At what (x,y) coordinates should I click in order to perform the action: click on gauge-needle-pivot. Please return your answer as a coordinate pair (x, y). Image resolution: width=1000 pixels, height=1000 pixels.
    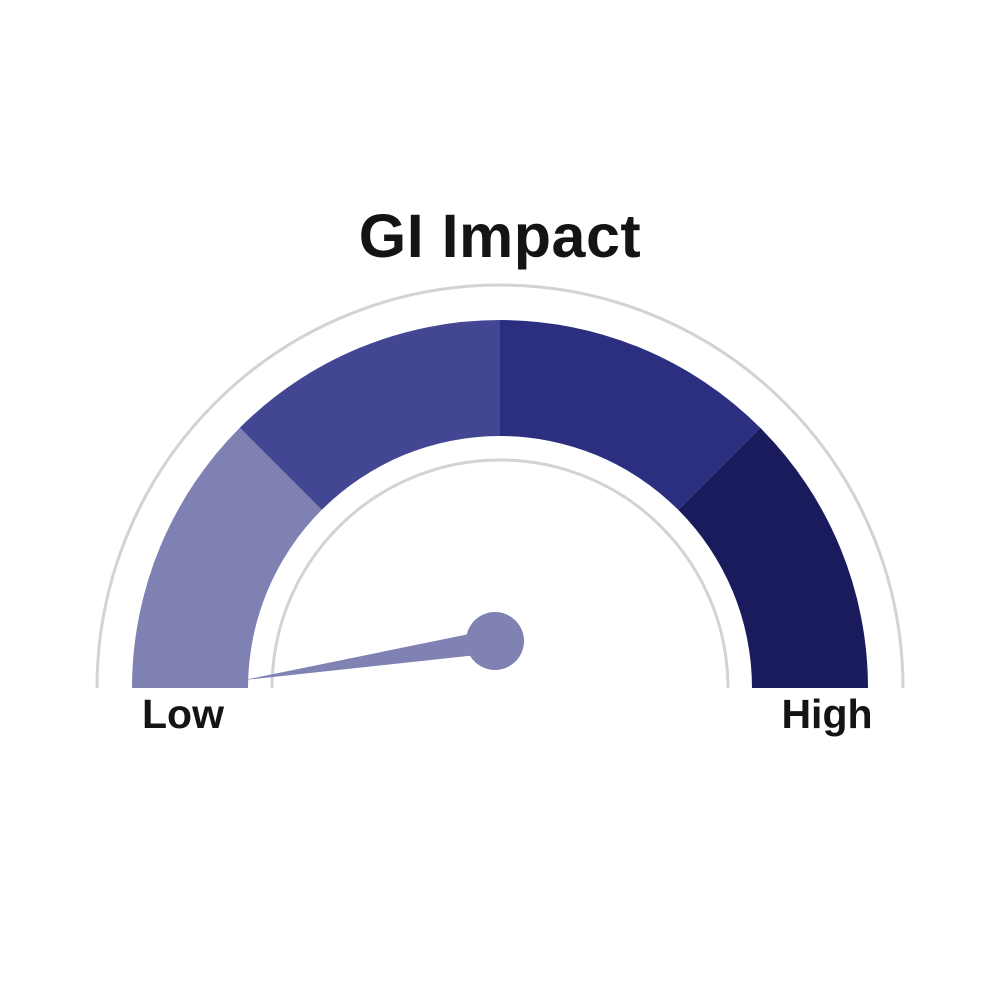
    Looking at the image, I should click on (495, 641).